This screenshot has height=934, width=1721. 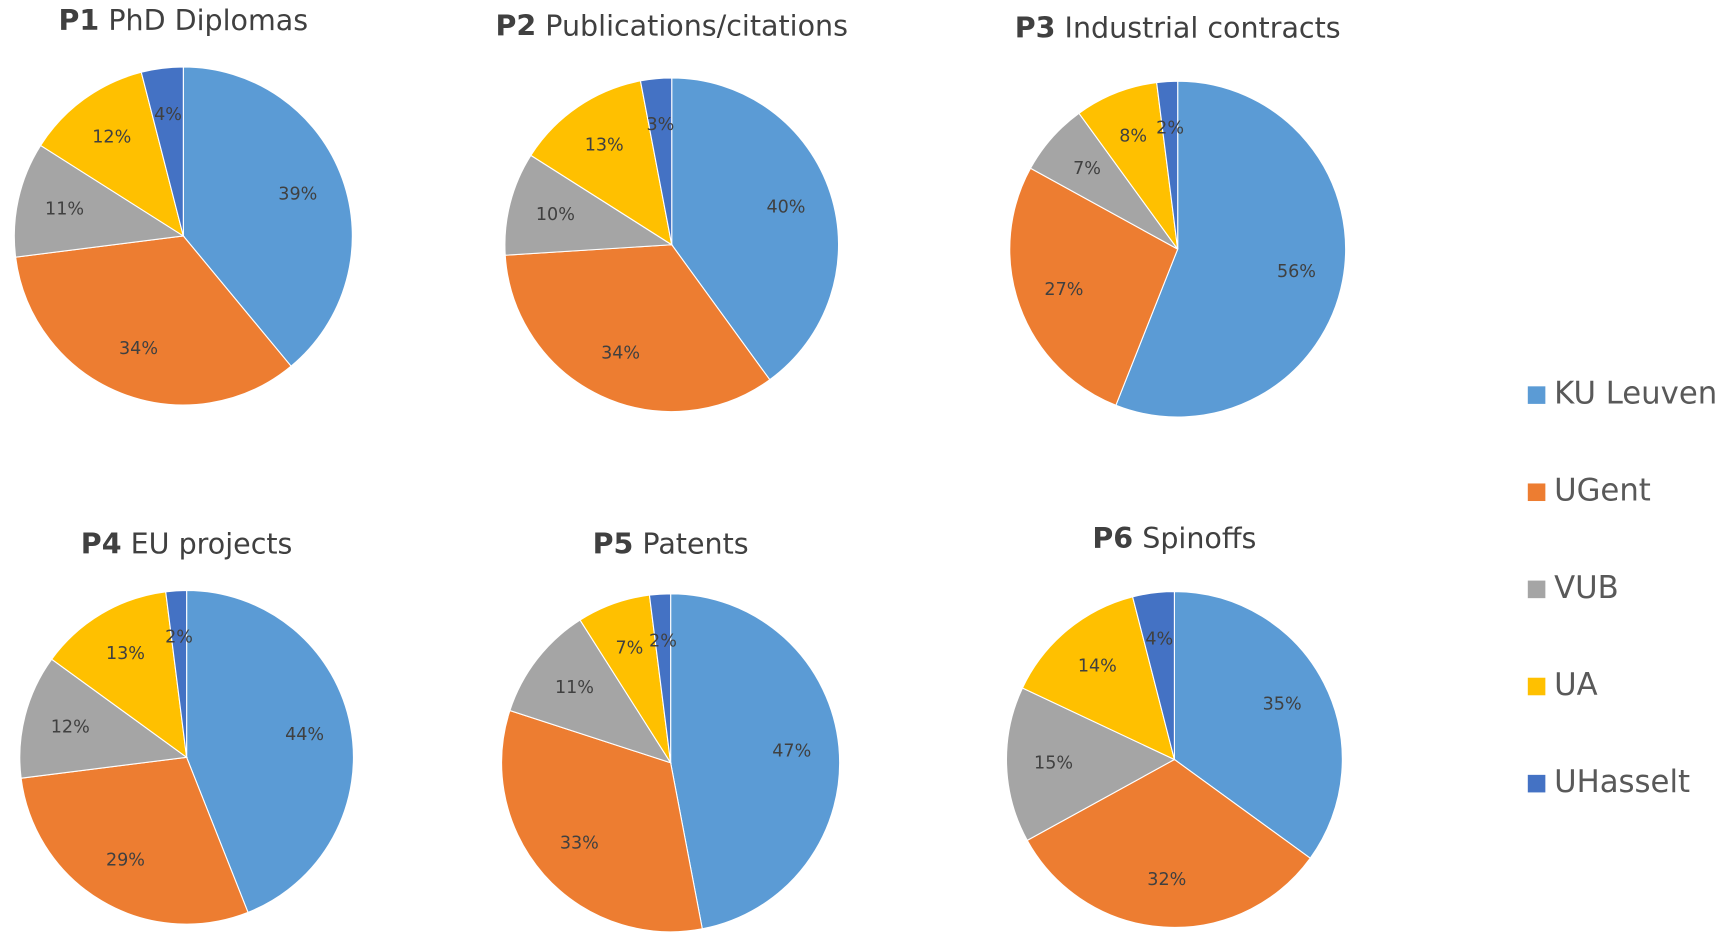 What do you see at coordinates (1586, 588) in the screenshot?
I see `legend-label: VUB` at bounding box center [1586, 588].